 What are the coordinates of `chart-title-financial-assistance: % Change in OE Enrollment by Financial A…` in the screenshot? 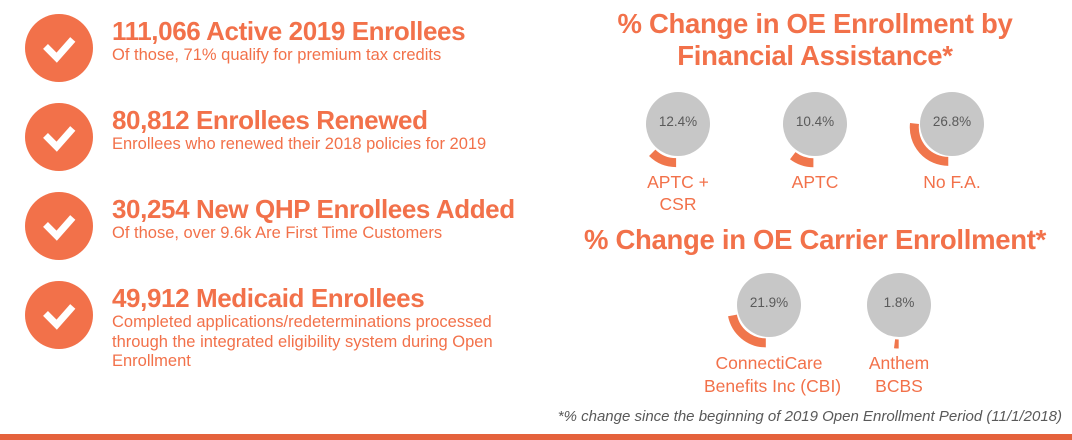 It's located at (815, 39).